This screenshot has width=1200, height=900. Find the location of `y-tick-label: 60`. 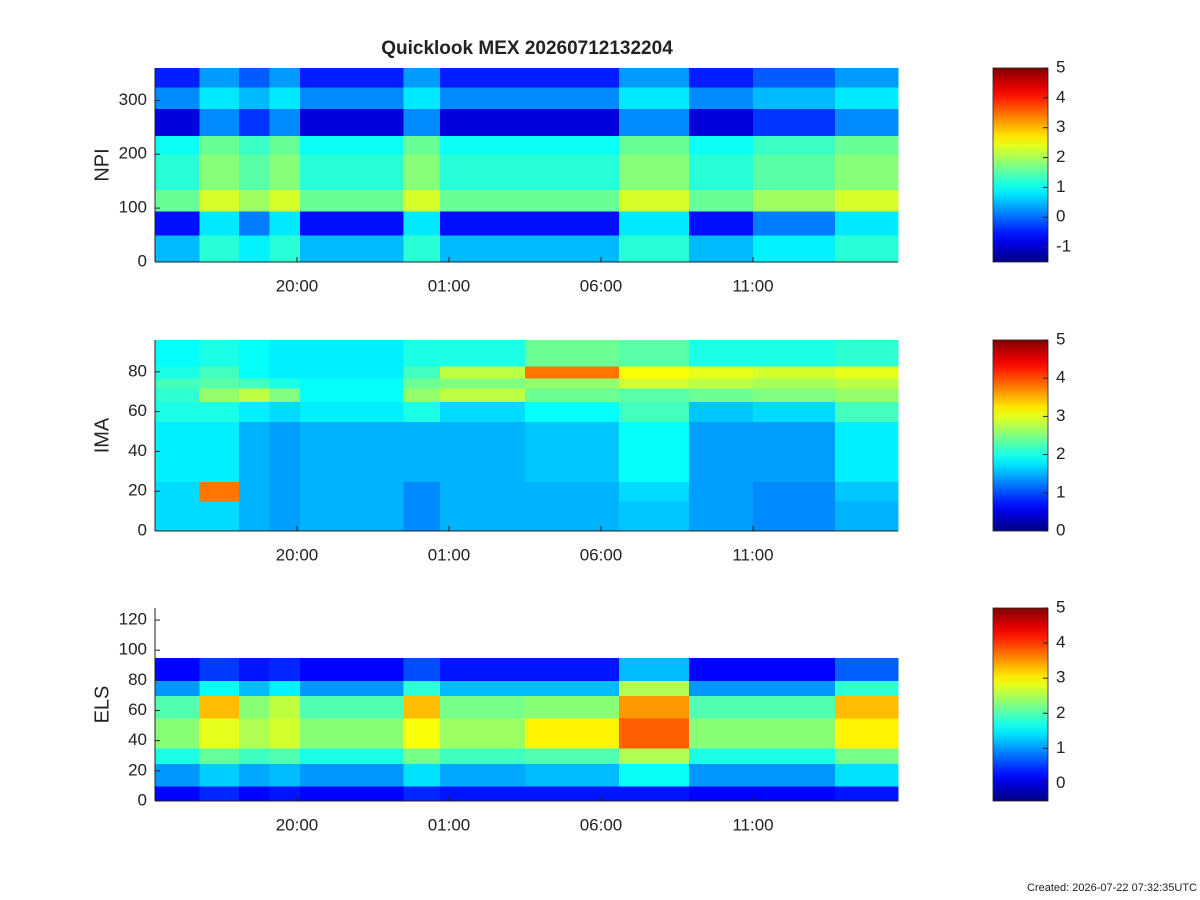

y-tick-label: 60 is located at coordinates (137, 410).